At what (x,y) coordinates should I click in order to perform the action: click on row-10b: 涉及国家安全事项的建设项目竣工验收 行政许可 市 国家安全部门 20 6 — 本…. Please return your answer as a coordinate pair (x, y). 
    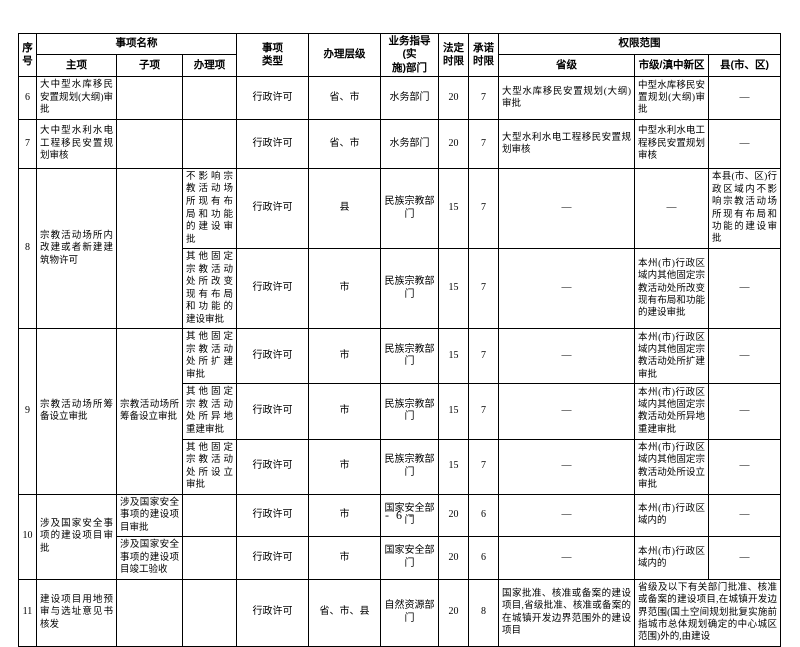
    Looking at the image, I should click on (400, 558).